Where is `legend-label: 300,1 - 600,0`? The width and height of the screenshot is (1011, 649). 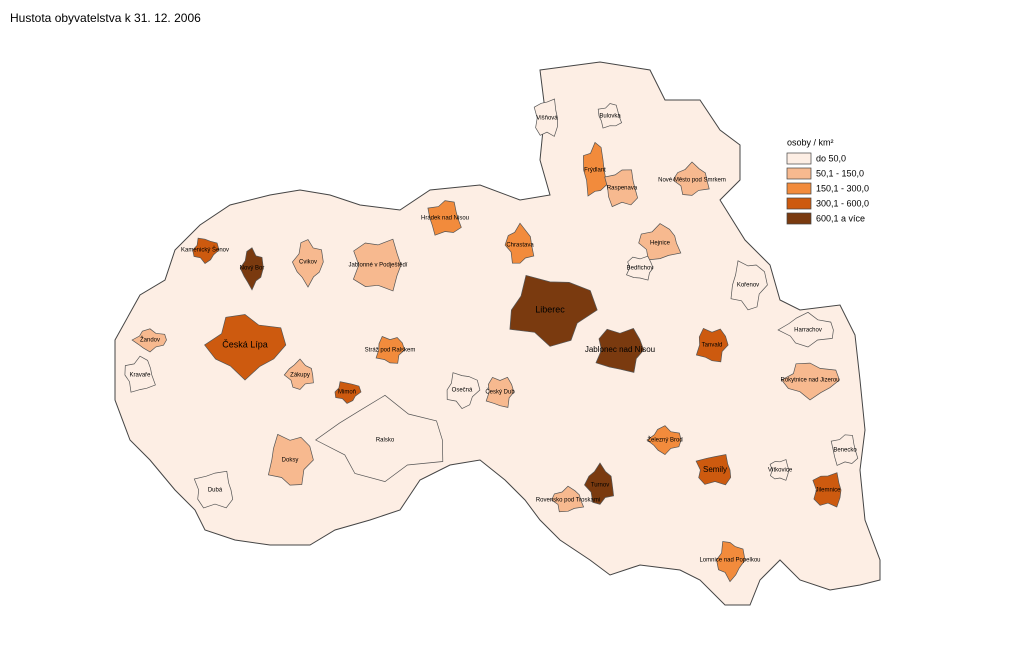
legend-label: 300,1 - 600,0 is located at coordinates (842, 203).